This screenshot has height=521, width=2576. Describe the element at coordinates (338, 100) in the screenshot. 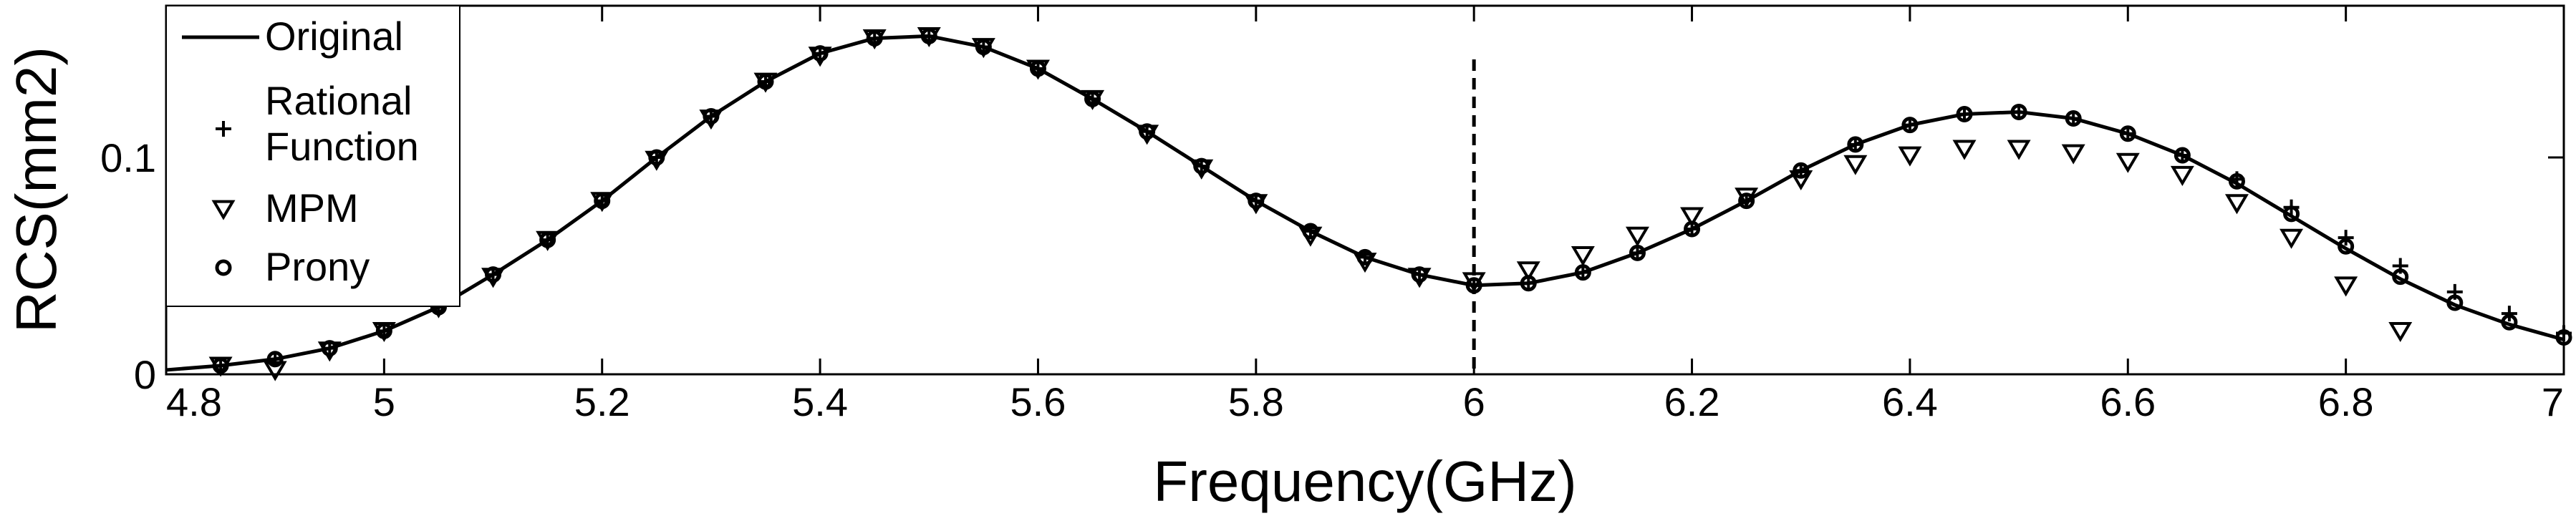

I see `legend-label: Rational` at that location.